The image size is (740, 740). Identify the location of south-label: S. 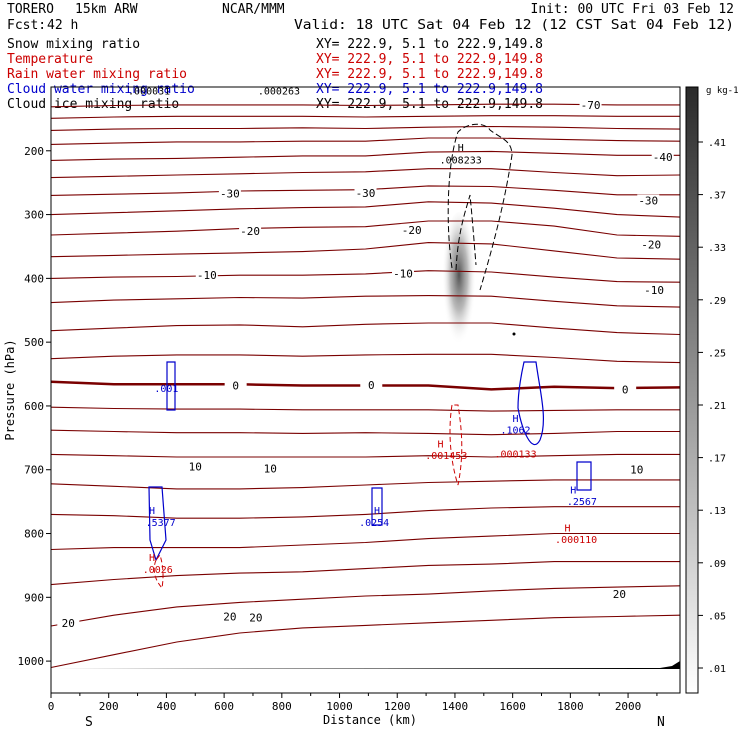
(89, 722).